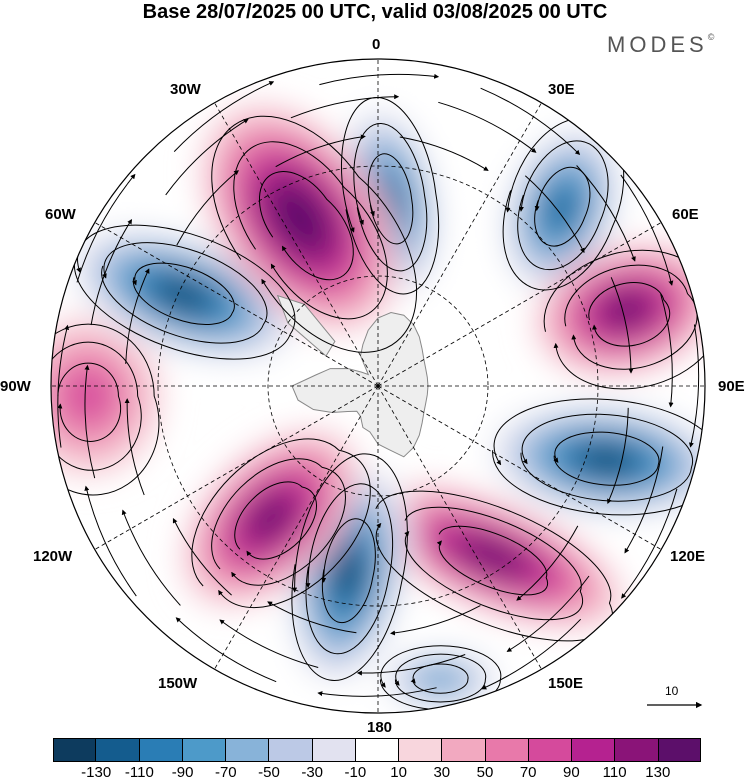  What do you see at coordinates (352, 376) in the screenshot?
I see `antarctica-landmass` at bounding box center [352, 376].